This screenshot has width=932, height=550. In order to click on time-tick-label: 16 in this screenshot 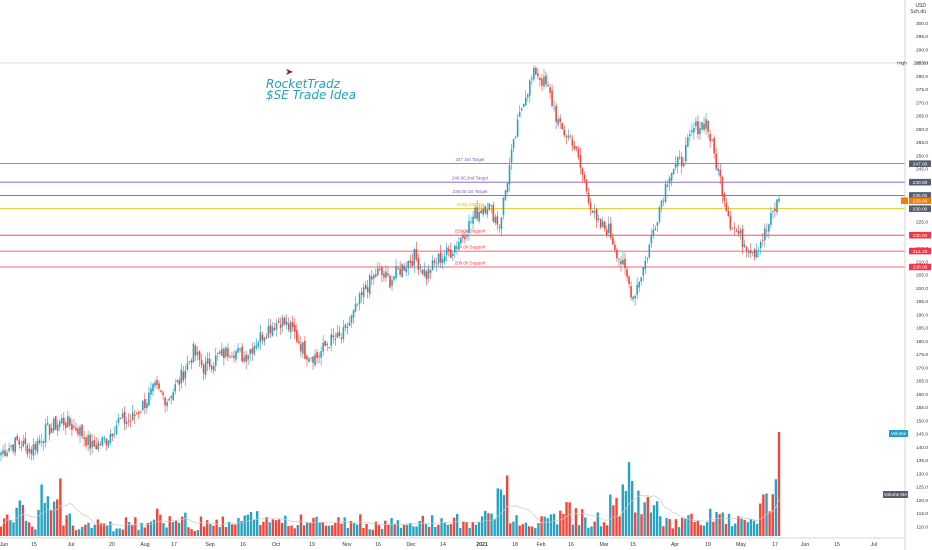, I will do `click(243, 545)`.